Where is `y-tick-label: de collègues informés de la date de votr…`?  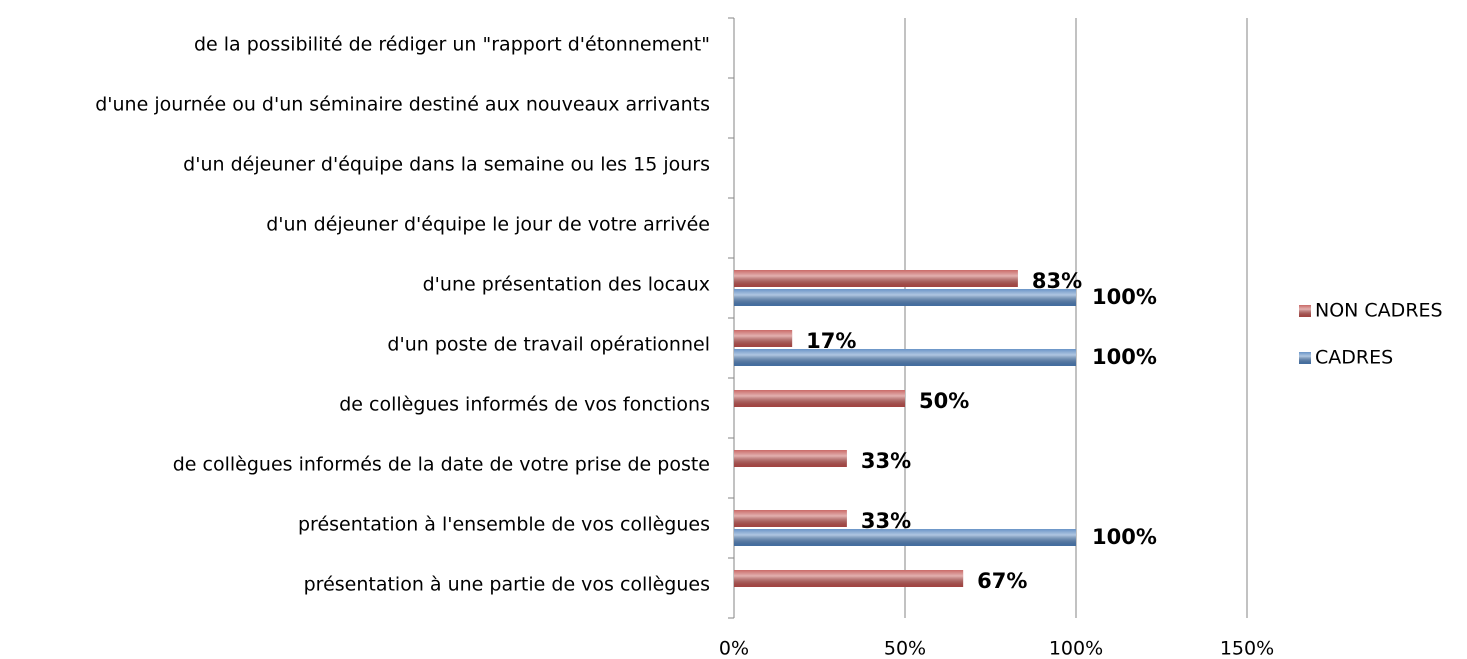 y-tick-label: de collègues informés de la date de votr… is located at coordinates (441, 465).